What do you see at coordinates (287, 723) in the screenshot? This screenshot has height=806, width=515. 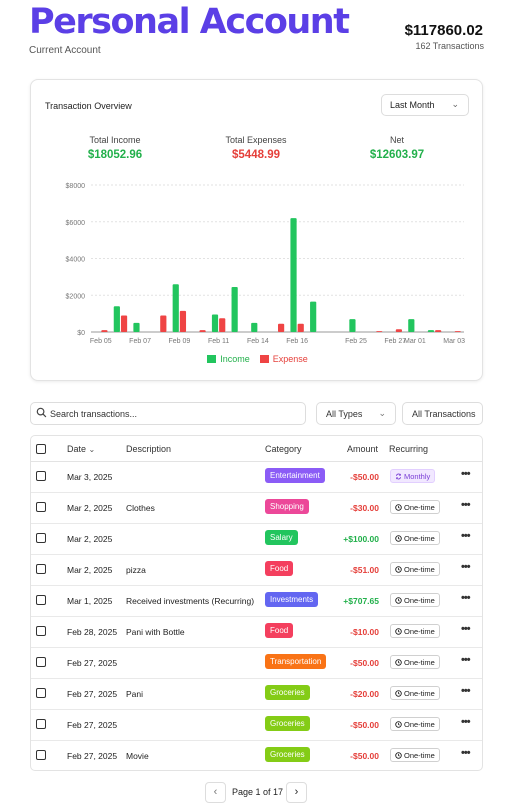 I see `category-badge: Groceries` at bounding box center [287, 723].